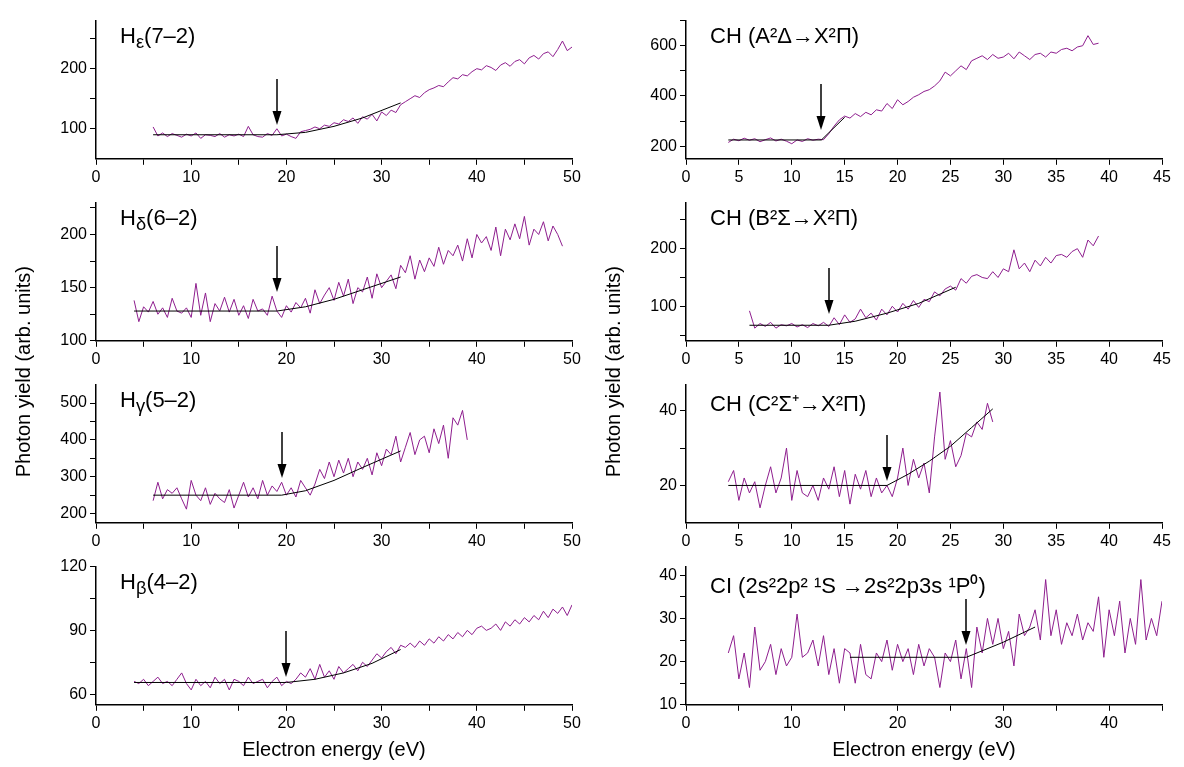  Describe the element at coordinates (668, 617) in the screenshot. I see `y-tick-label: 30` at that location.